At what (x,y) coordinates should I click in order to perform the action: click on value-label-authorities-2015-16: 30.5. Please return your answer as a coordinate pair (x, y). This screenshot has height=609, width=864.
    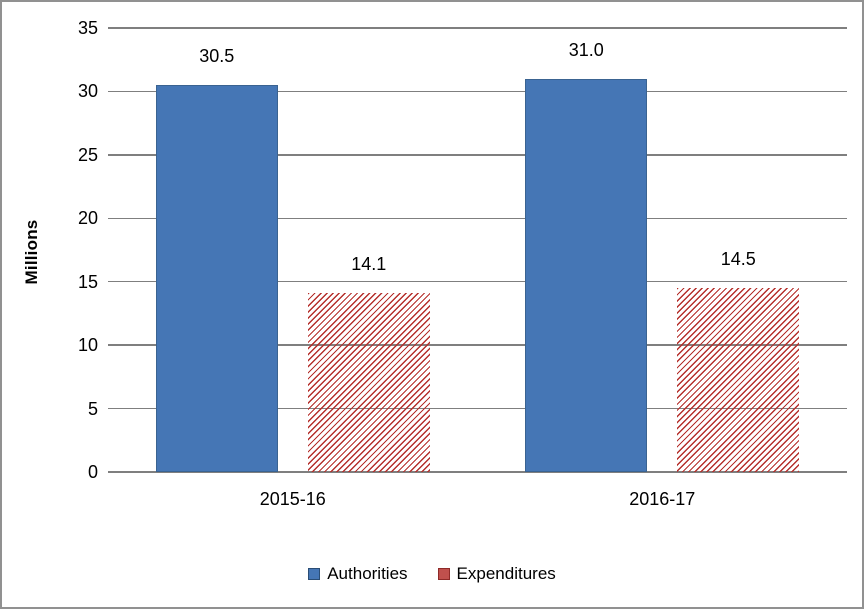
    Looking at the image, I should click on (217, 56).